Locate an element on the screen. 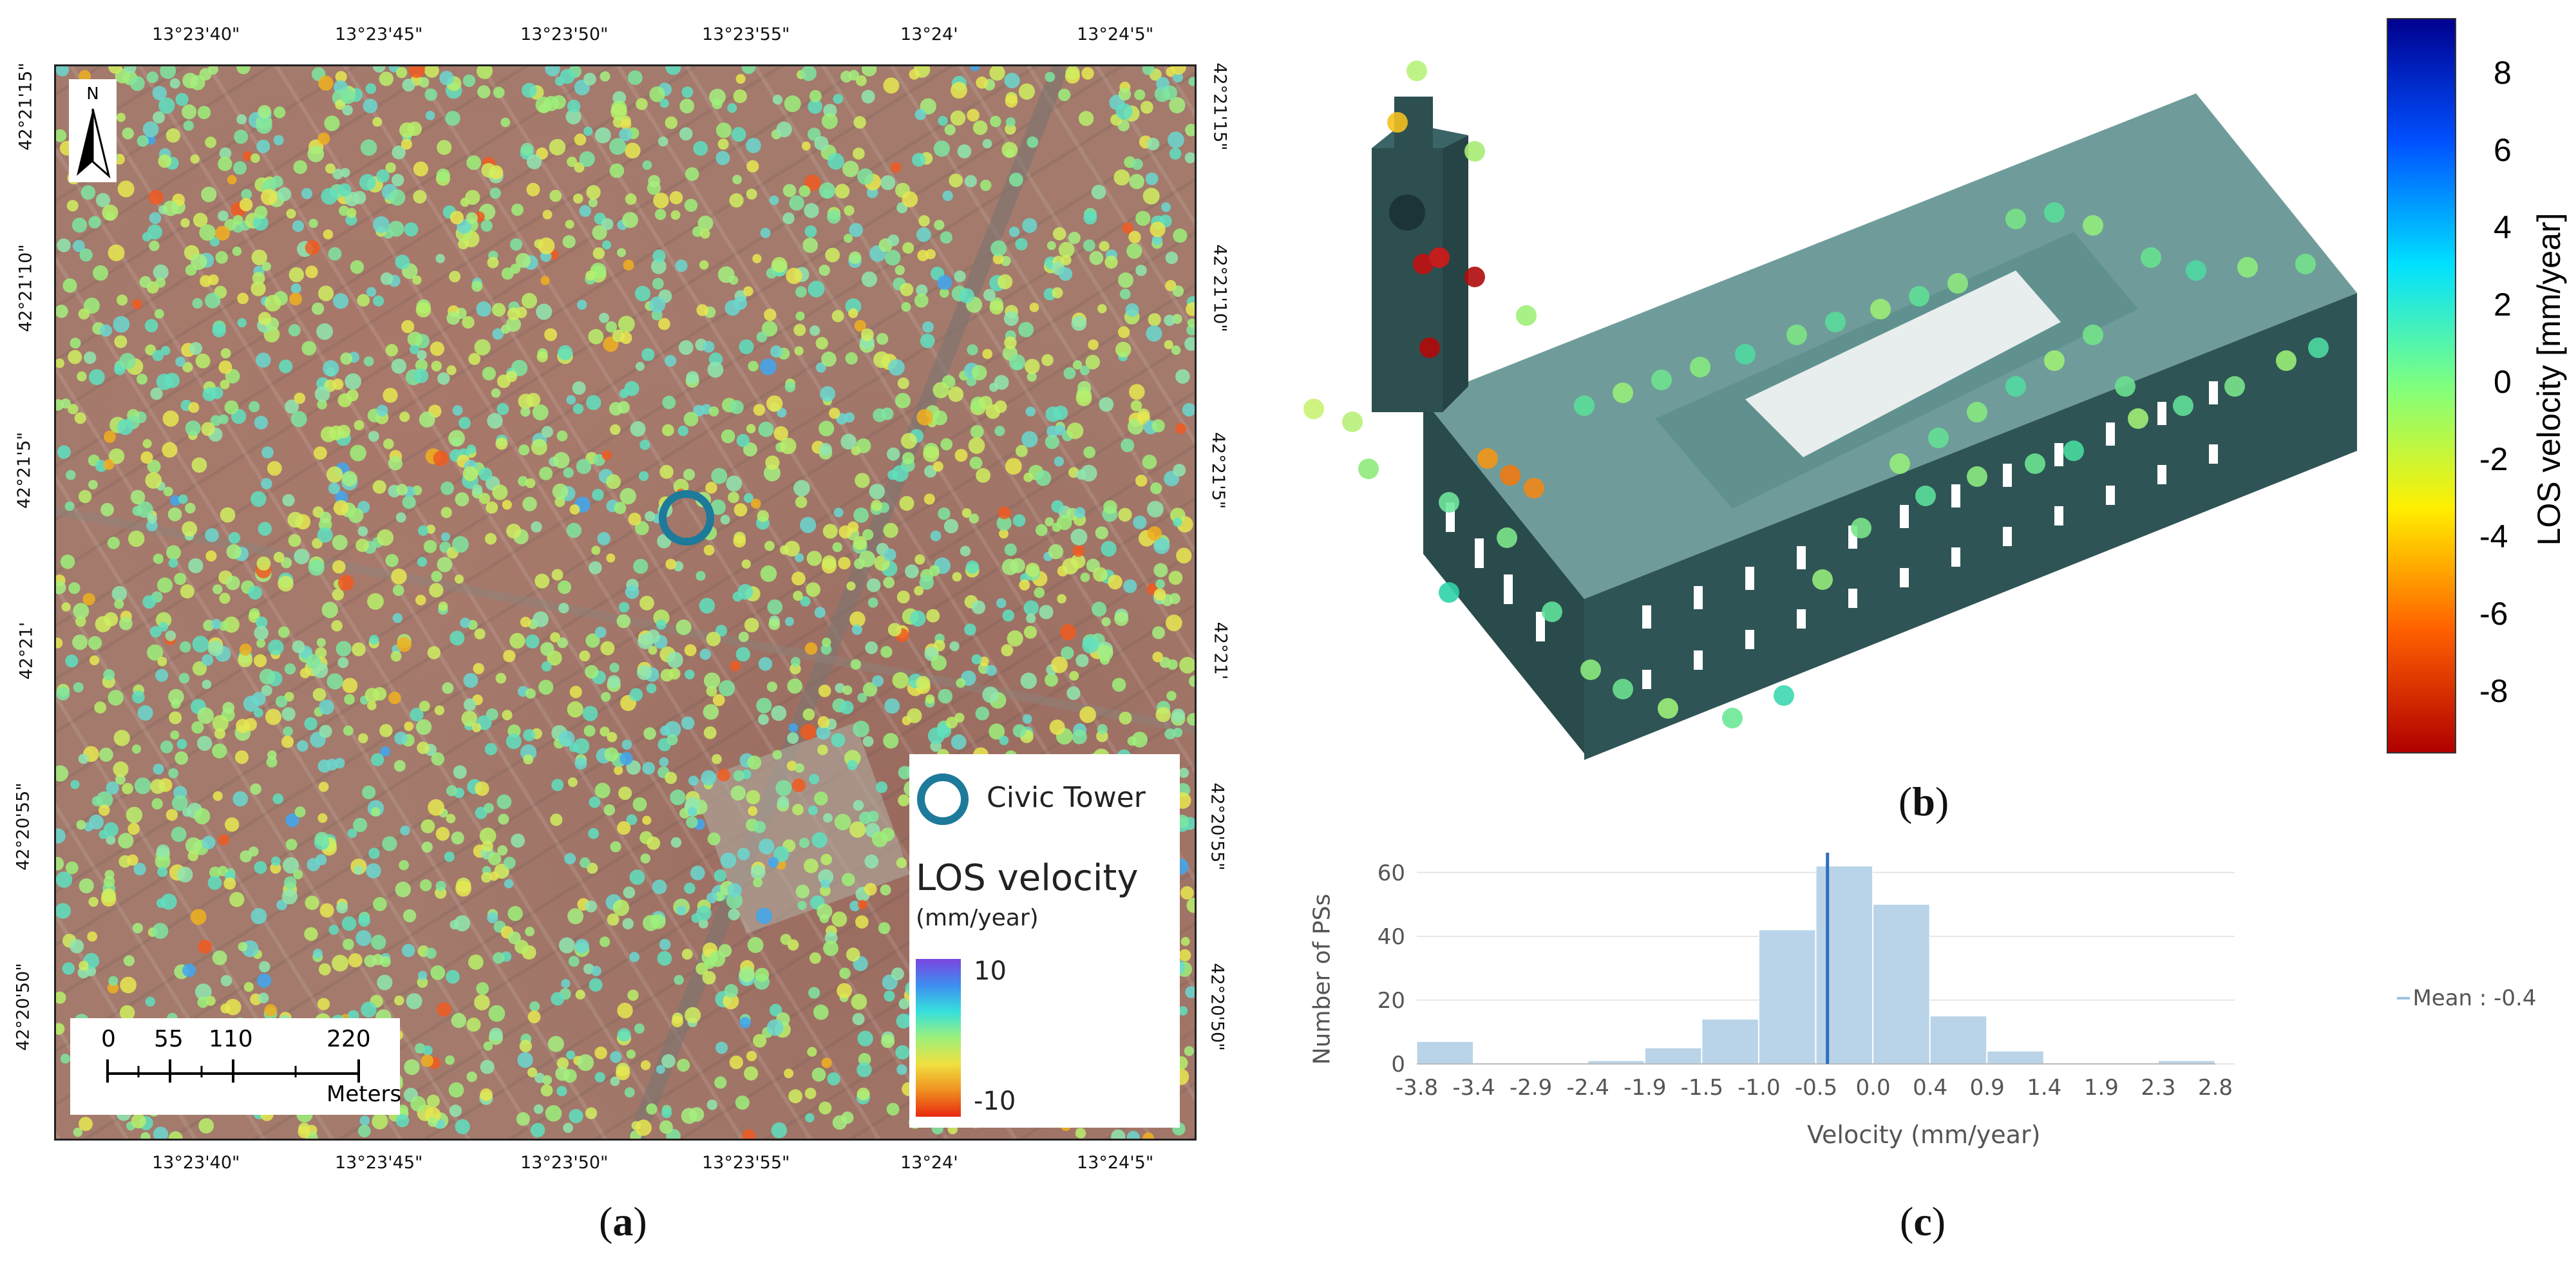 This screenshot has height=1270, width=2576. map-longitude-label: 13°23'40" is located at coordinates (196, 1163).